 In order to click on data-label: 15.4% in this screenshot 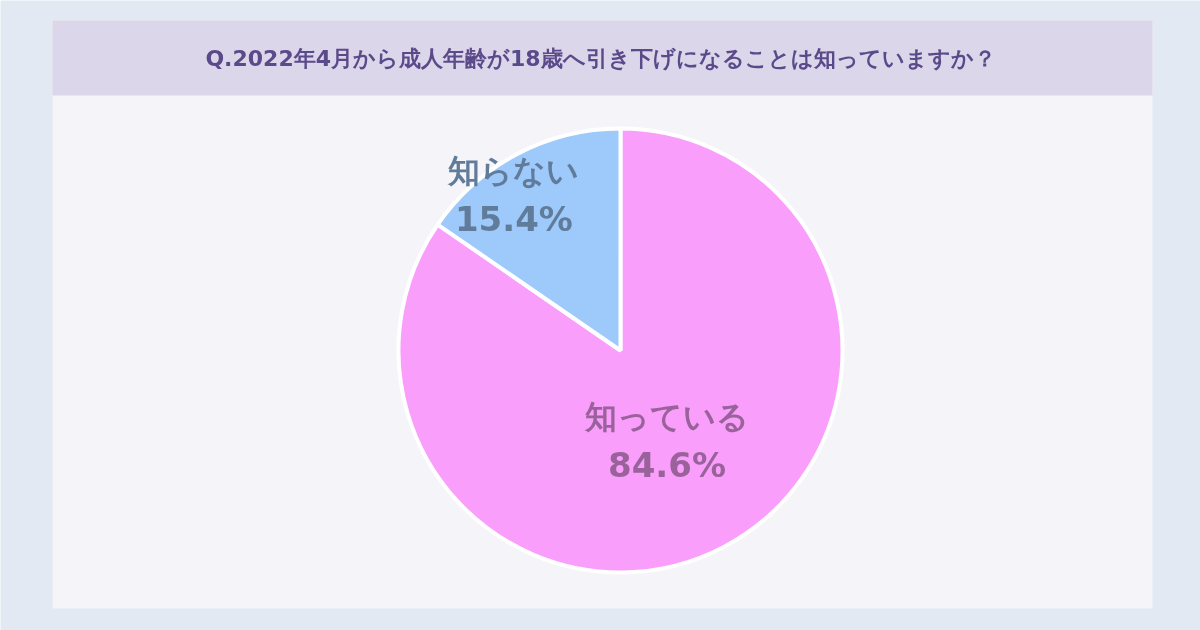, I will do `click(513, 219)`.